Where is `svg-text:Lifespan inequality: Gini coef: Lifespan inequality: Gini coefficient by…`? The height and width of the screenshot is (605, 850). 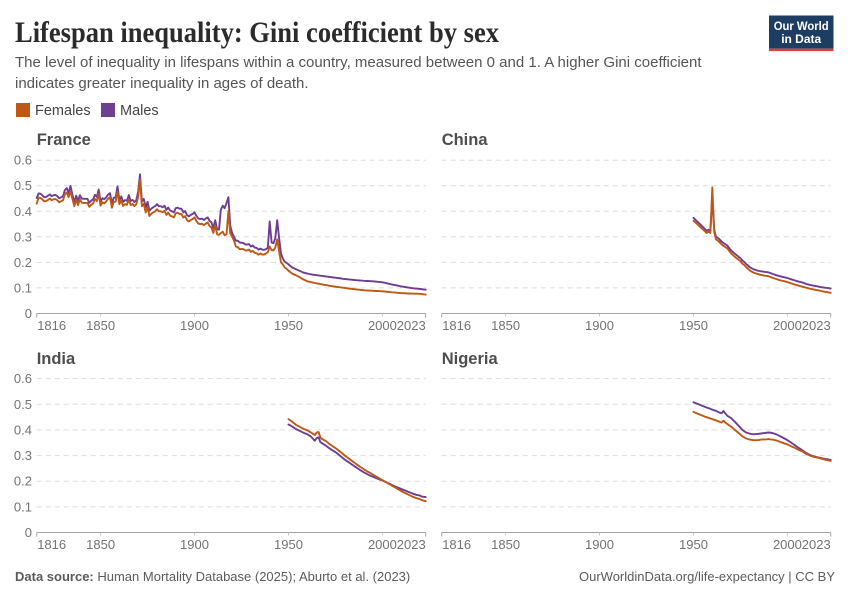
svg-text:Lifespan inequality: Gini coef: Lifespan inequality: Gini coefficient by… is located at coordinates (257, 32).